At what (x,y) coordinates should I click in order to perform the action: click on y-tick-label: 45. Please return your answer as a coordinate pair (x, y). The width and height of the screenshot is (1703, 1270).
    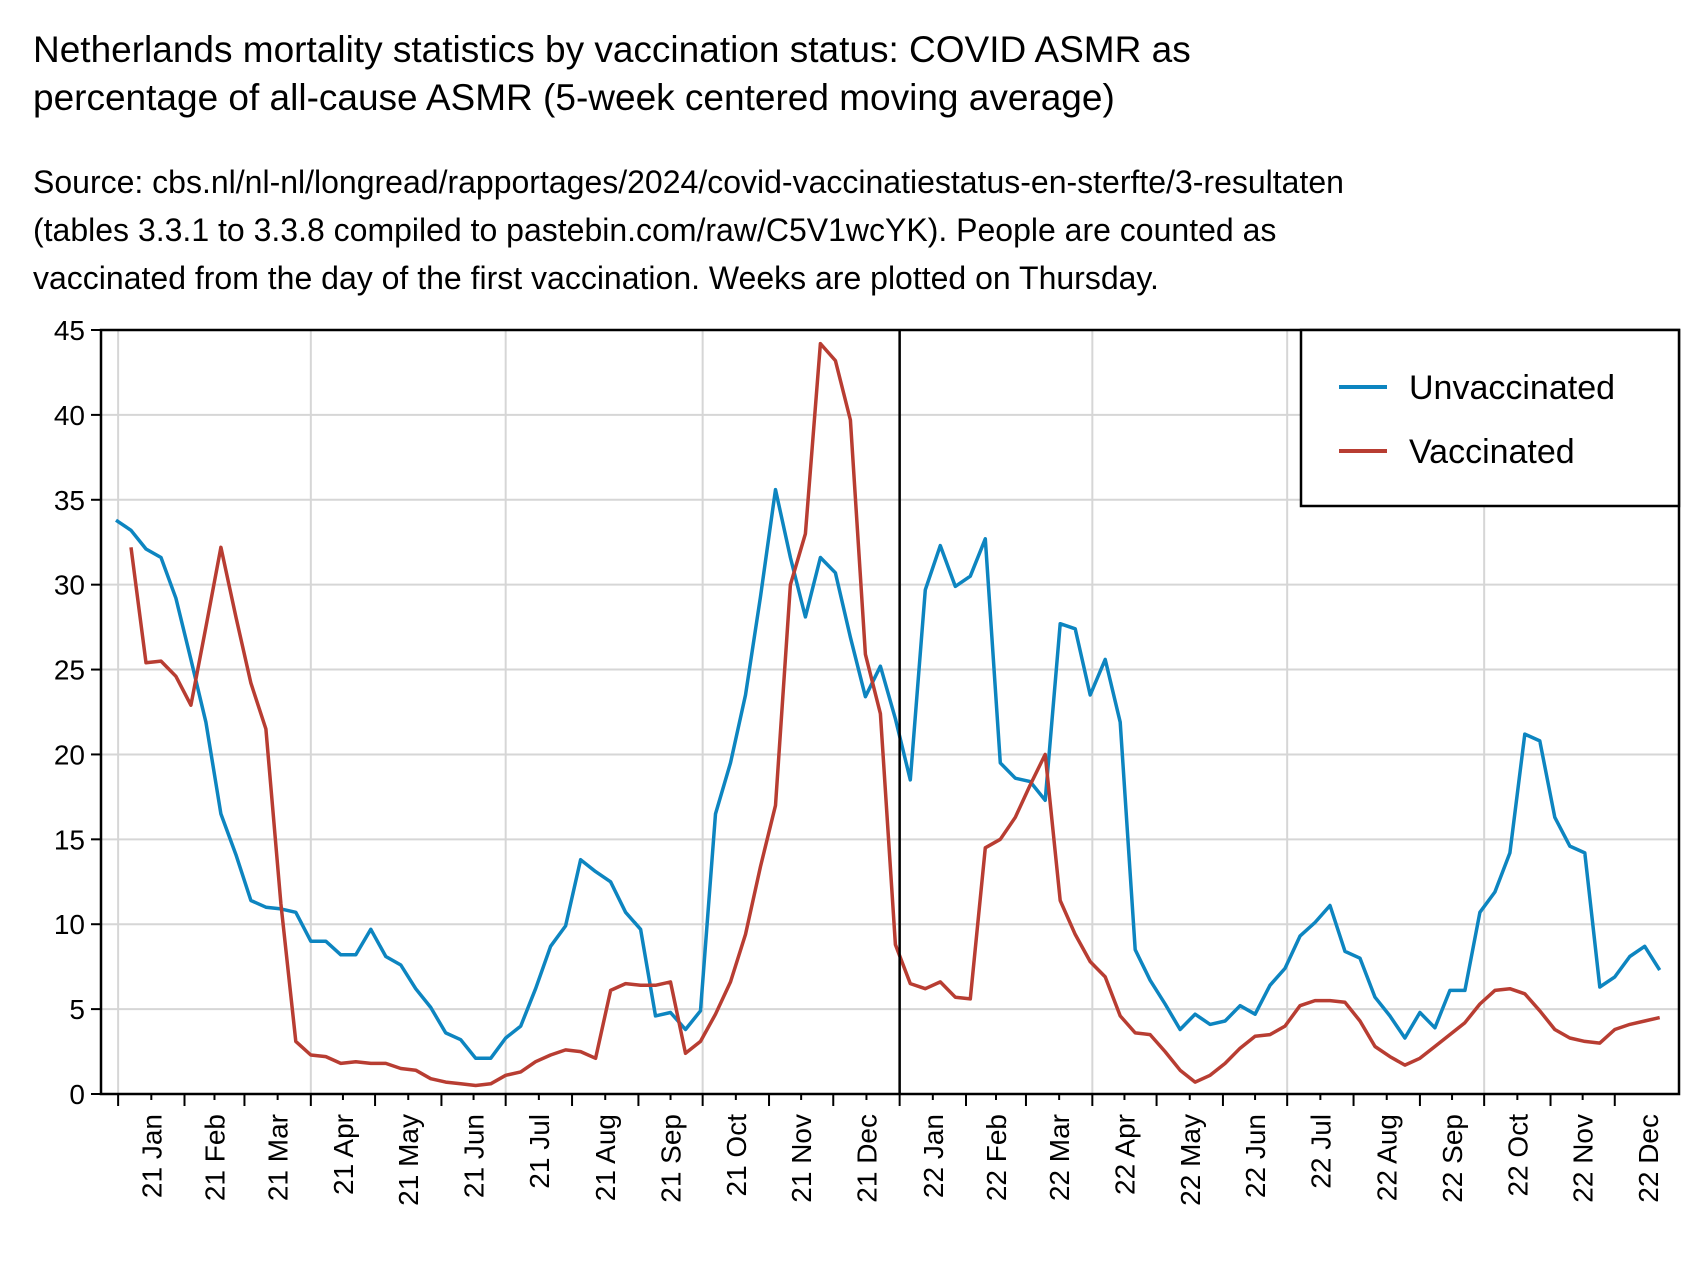
    Looking at the image, I should click on (69, 330).